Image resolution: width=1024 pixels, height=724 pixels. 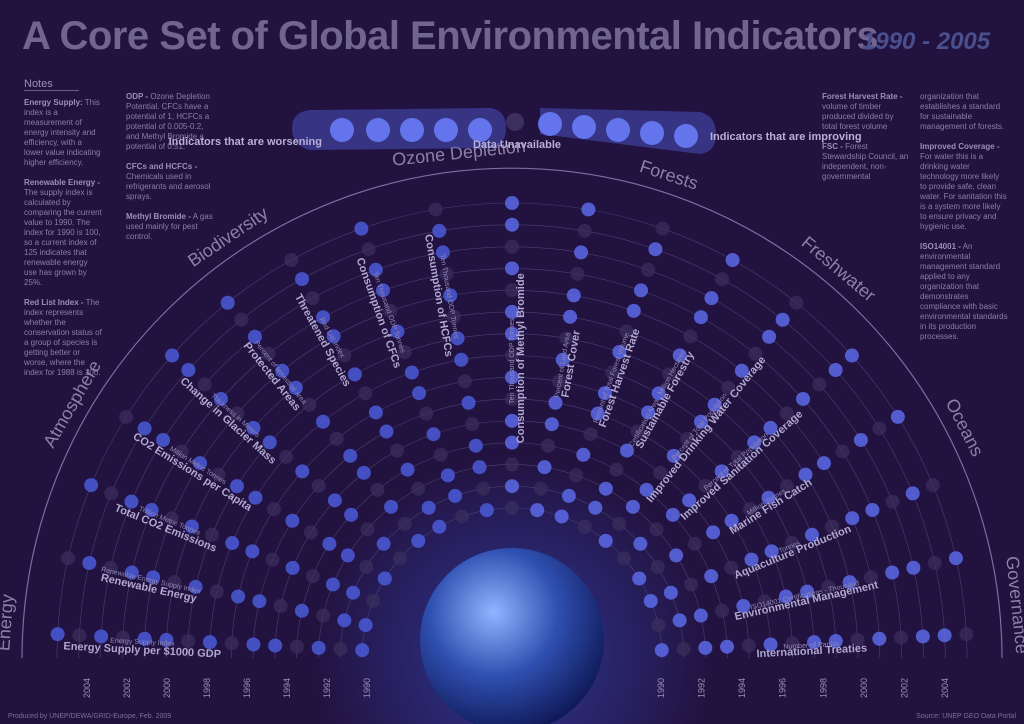 What do you see at coordinates (960, 146) in the screenshot?
I see `note-term: Improved Coverage -` at bounding box center [960, 146].